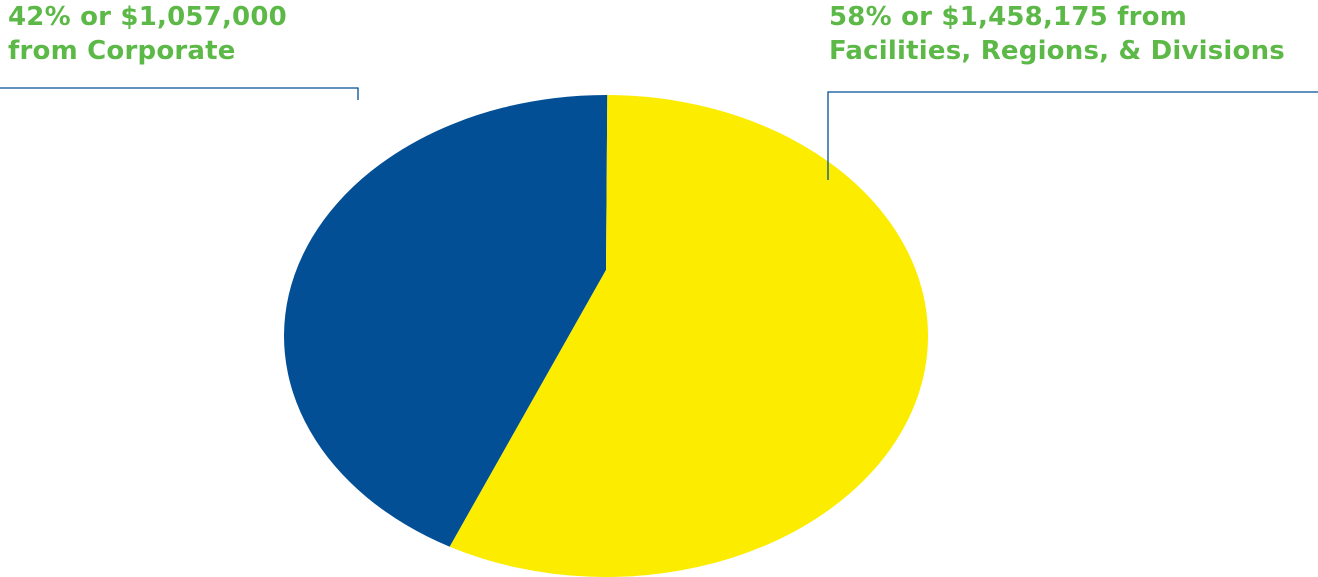  What do you see at coordinates (147, 34) in the screenshot?
I see `slice-label-corporate: 42% or $1,057,000 from Corporate` at bounding box center [147, 34].